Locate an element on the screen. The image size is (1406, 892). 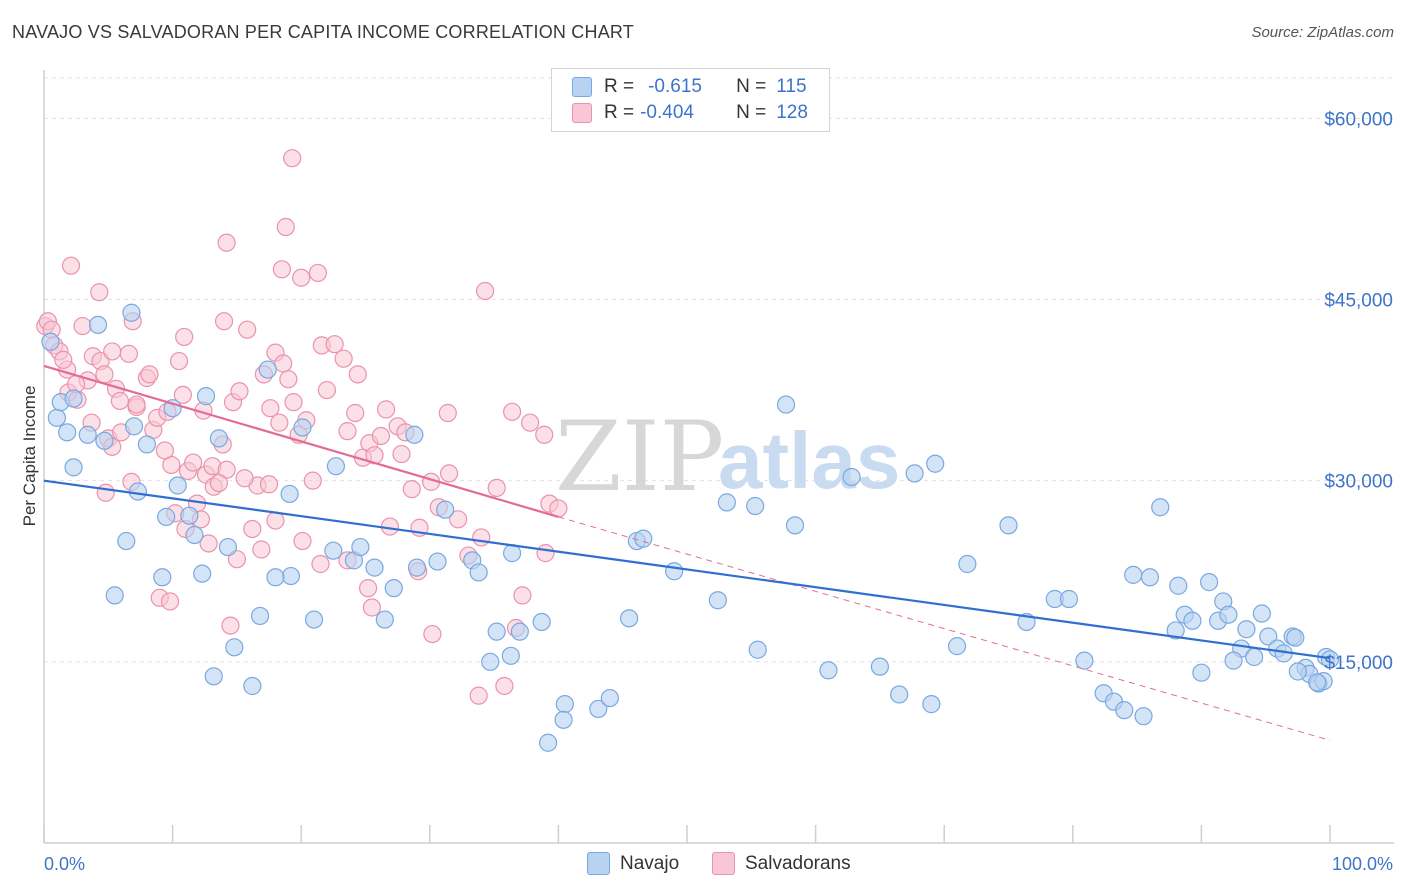
x-tick-label-end: 100.0% is located at coordinates (1362, 864).